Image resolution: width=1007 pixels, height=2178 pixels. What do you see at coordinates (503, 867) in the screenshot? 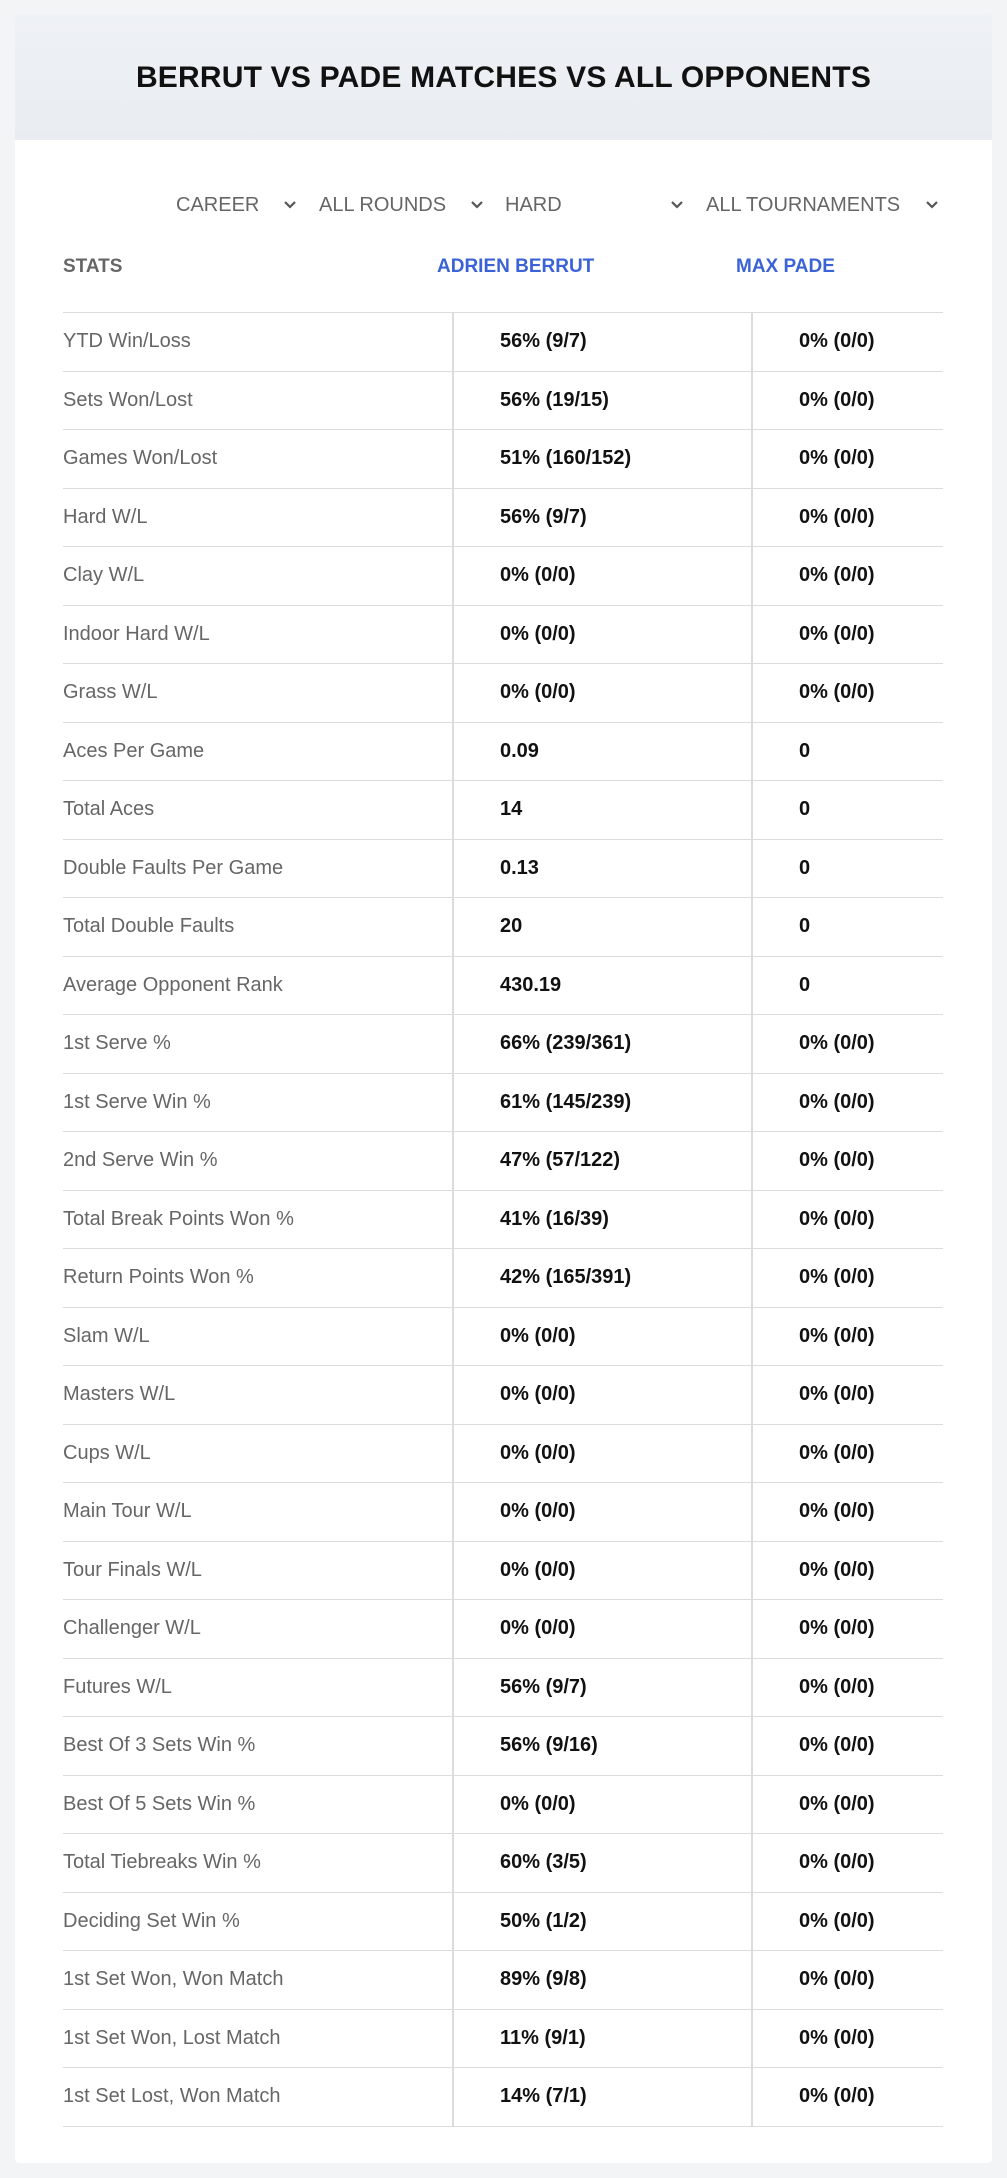
I see `table-row: Double Faults Per Game 0.13 0` at bounding box center [503, 867].